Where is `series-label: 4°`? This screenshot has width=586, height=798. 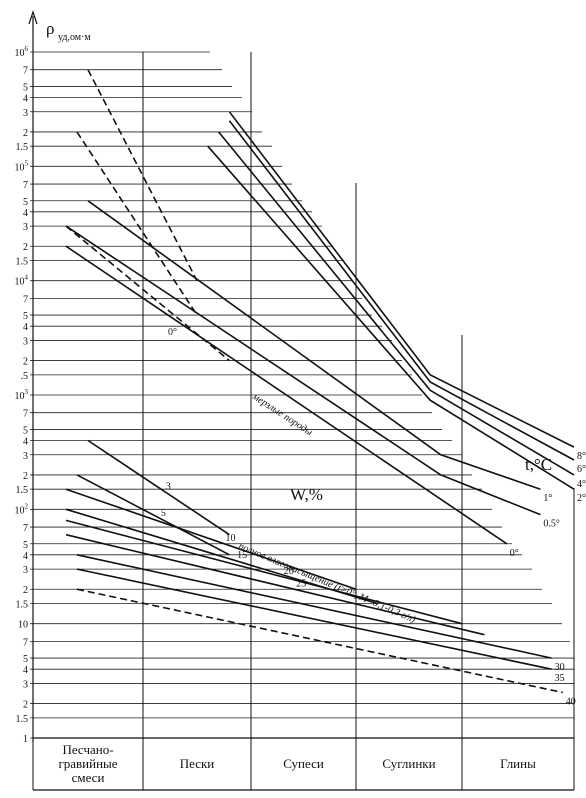 series-label: 4° is located at coordinates (581, 484).